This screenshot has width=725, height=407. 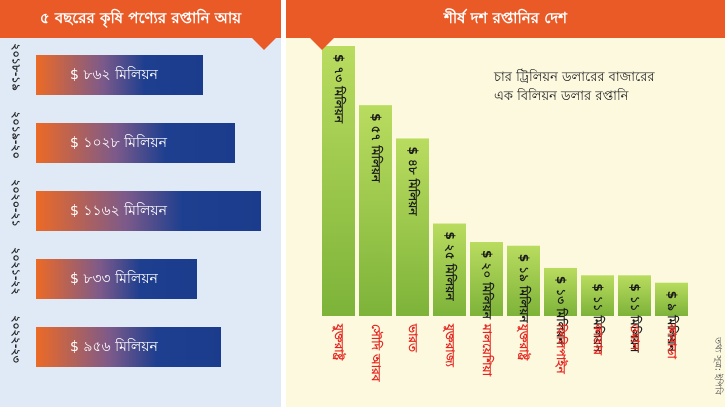 I want to click on country-name: কানাডা, so click(x=672, y=341).